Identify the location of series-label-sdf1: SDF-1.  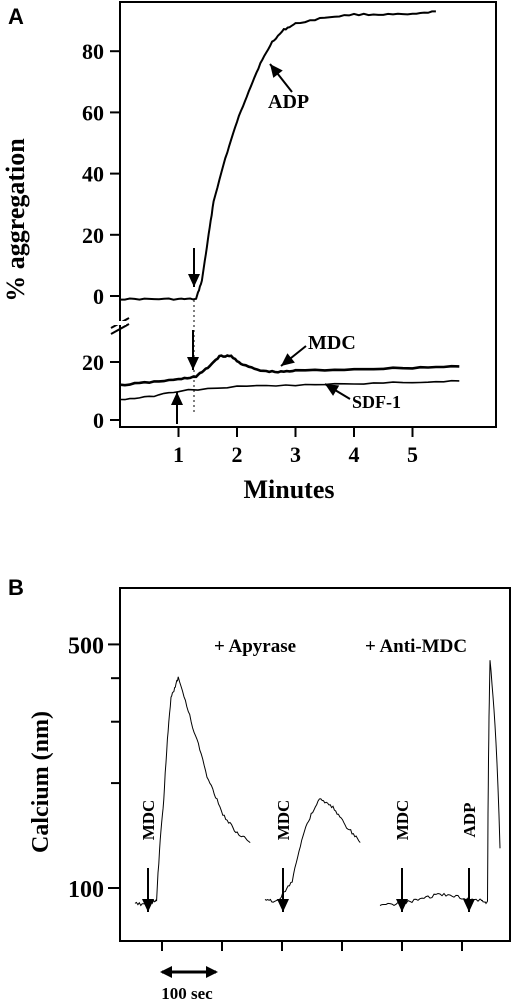
(376, 402).